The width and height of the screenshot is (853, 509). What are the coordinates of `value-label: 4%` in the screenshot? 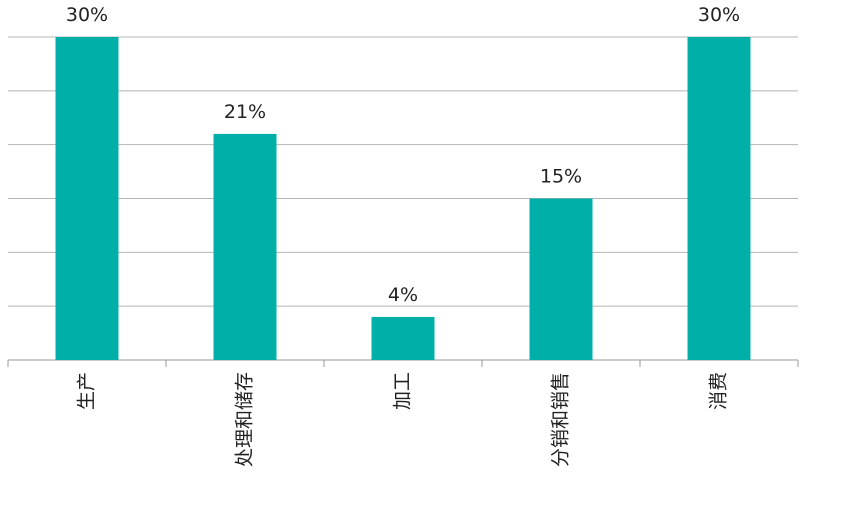 It's located at (403, 295).